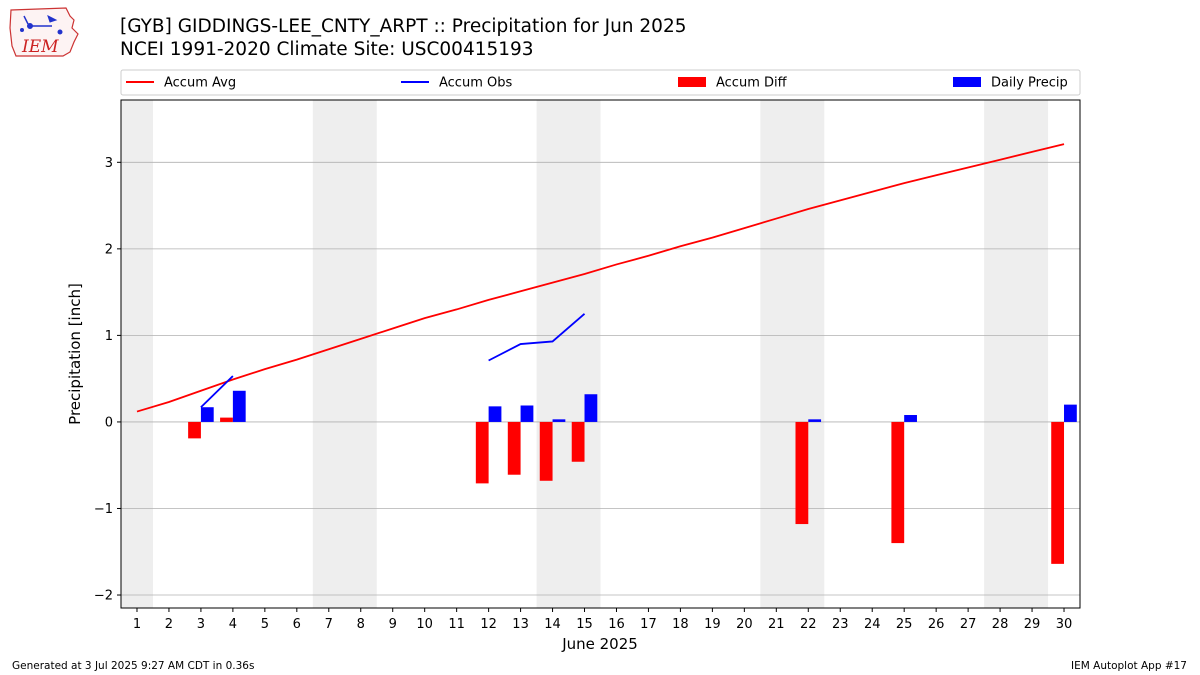 The width and height of the screenshot is (1200, 675). Describe the element at coordinates (297, 624) in the screenshot. I see `x-tick-label: 6` at that location.